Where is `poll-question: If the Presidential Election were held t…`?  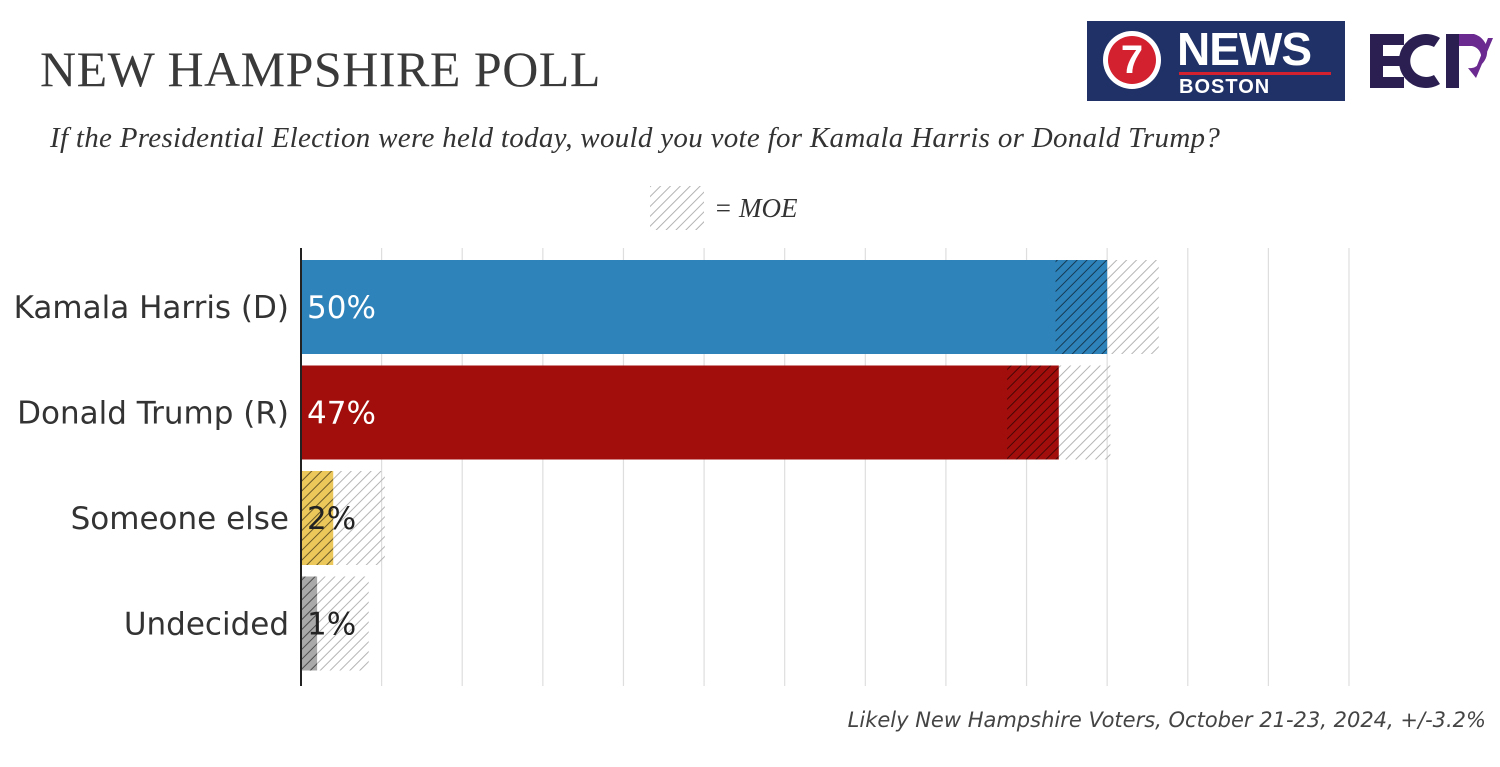
poll-question: If the Presidential Election were held t… is located at coordinates (635, 138).